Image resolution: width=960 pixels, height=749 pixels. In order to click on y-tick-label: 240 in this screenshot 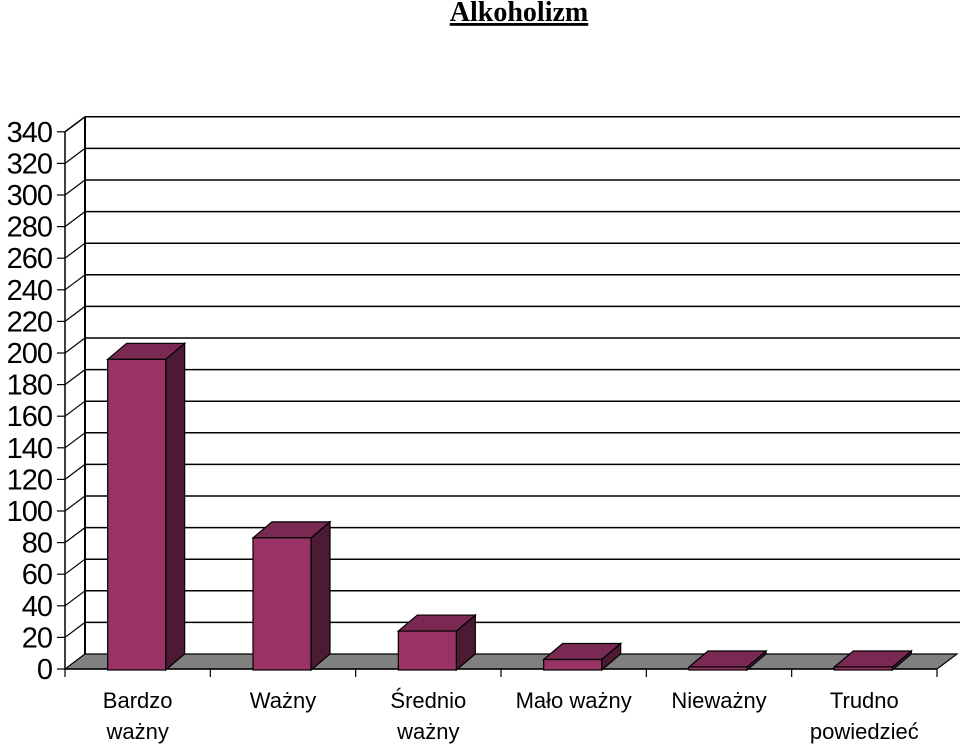, I will do `click(29, 291)`.